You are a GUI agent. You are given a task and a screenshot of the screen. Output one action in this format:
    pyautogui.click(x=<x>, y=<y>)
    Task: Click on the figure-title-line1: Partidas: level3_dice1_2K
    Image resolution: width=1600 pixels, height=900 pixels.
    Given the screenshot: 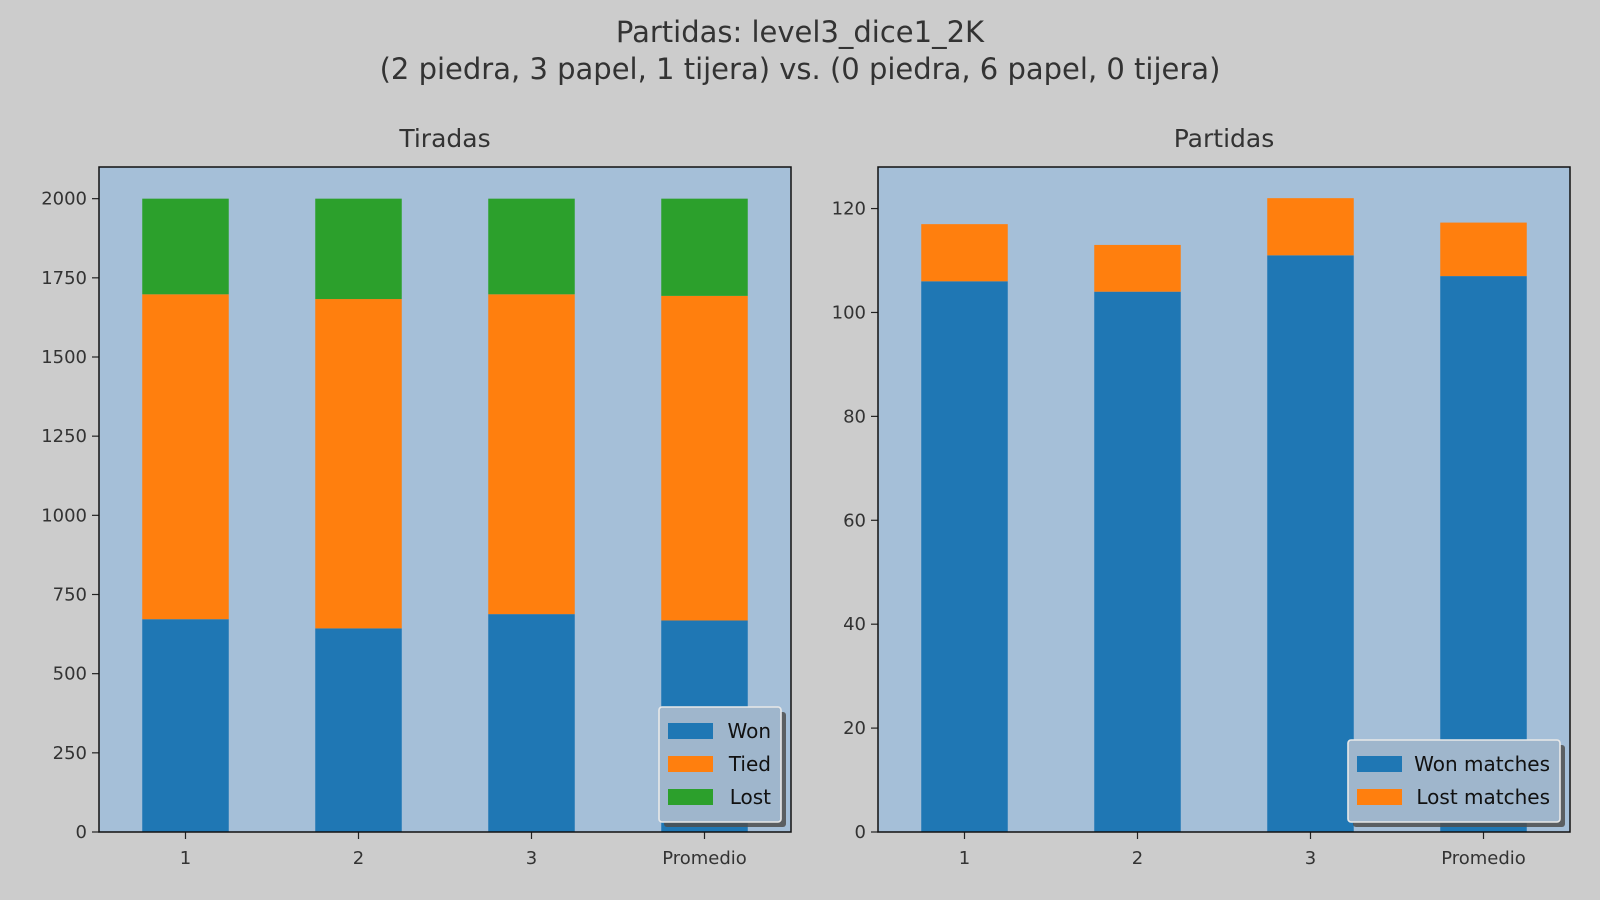 What is the action you would take?
    pyautogui.click(x=800, y=32)
    